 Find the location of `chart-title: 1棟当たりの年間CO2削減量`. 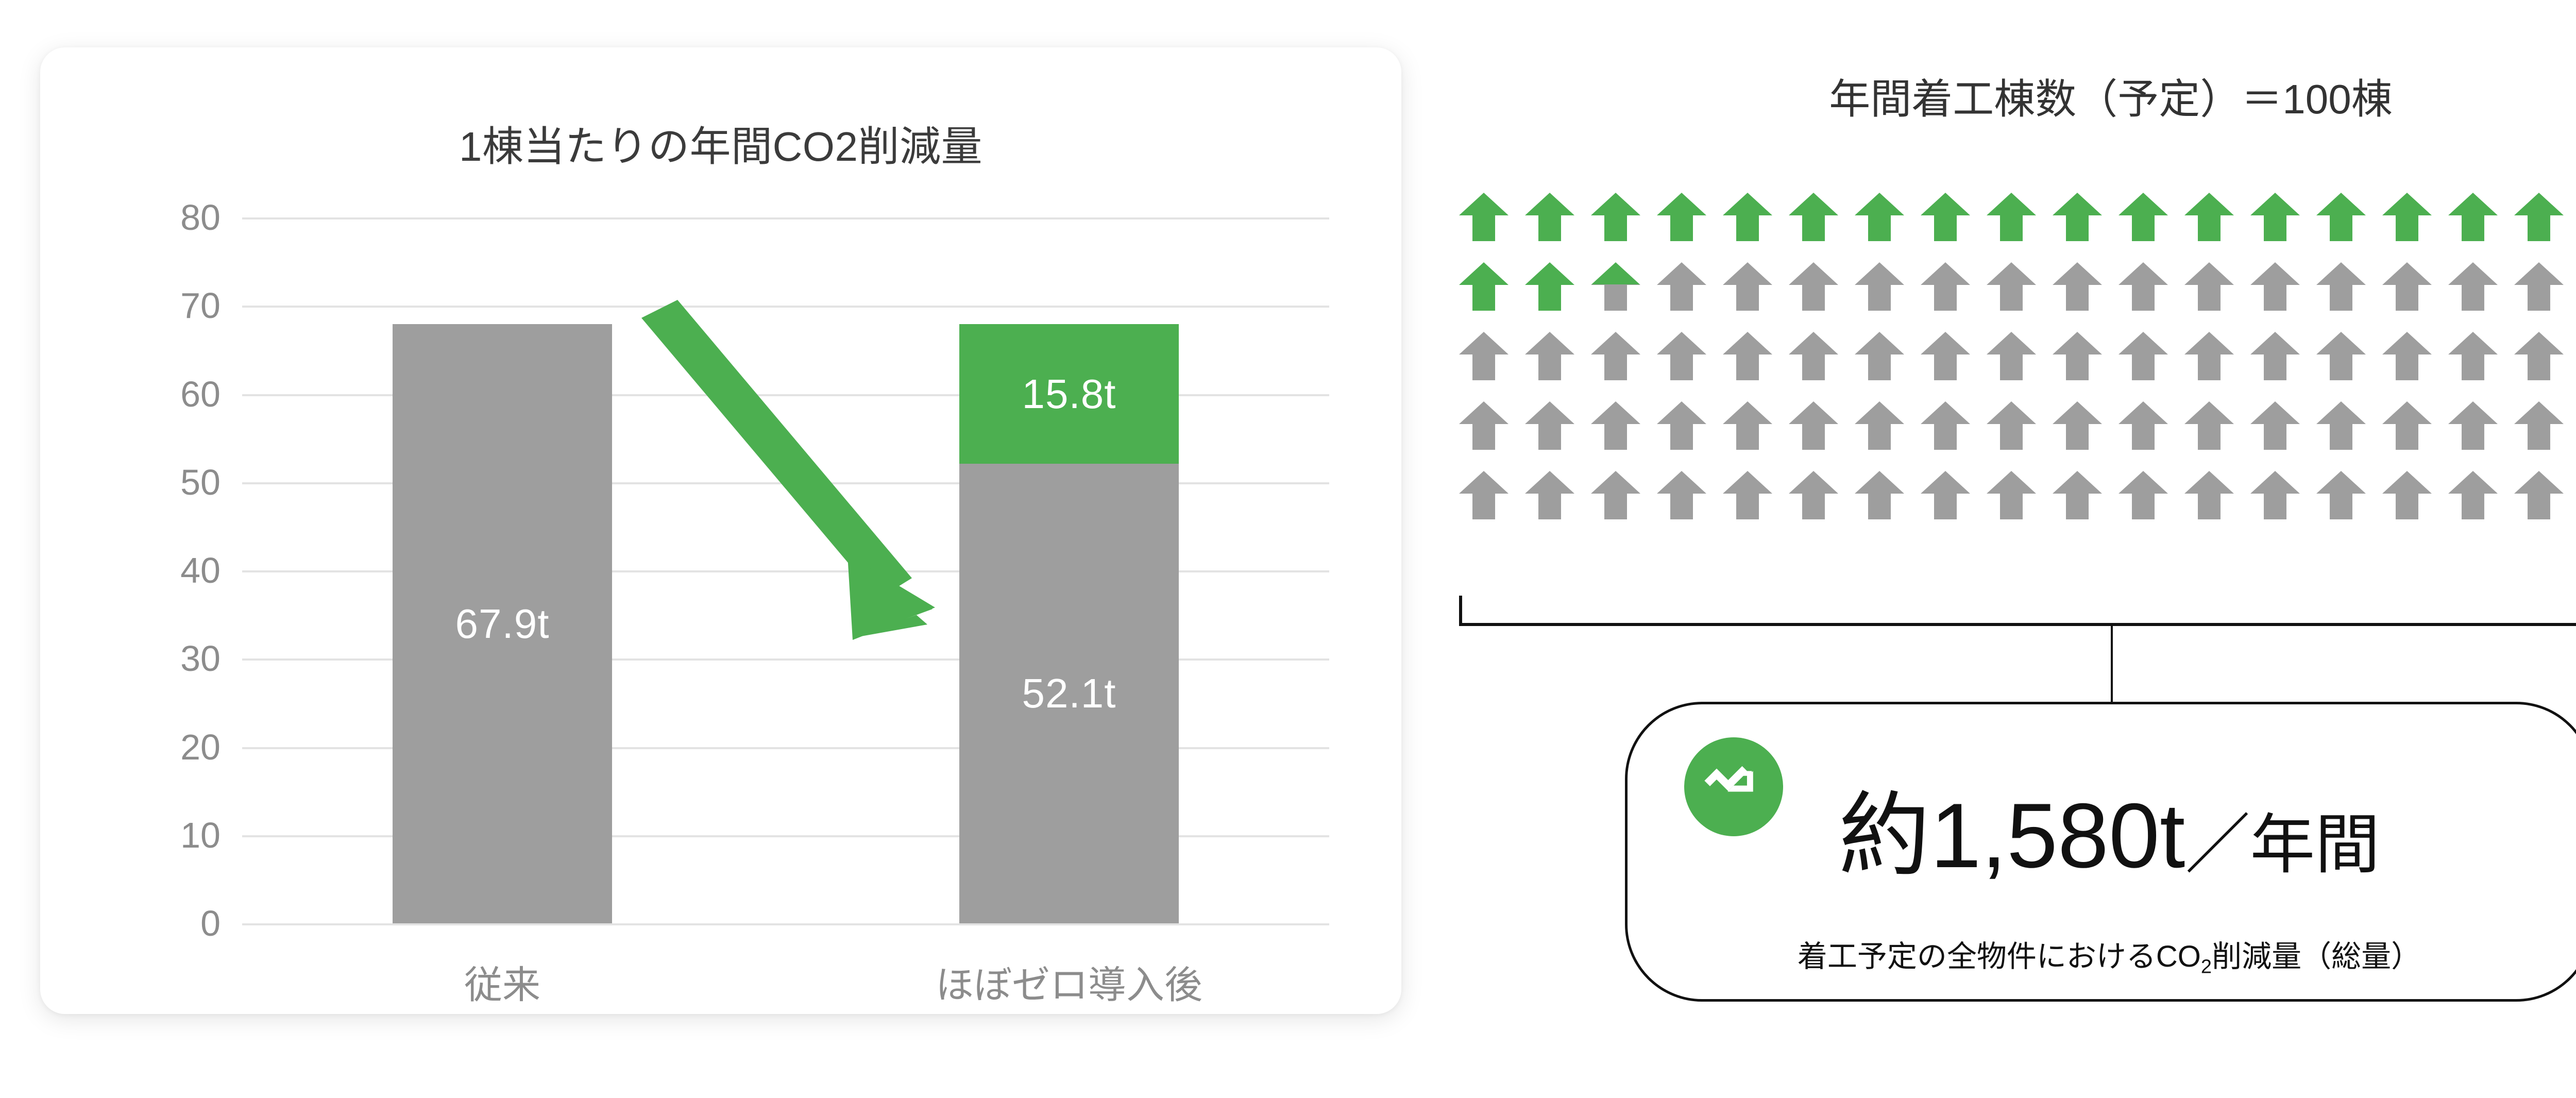

chart-title: 1棟当たりの年間CO2削減量 is located at coordinates (720, 147).